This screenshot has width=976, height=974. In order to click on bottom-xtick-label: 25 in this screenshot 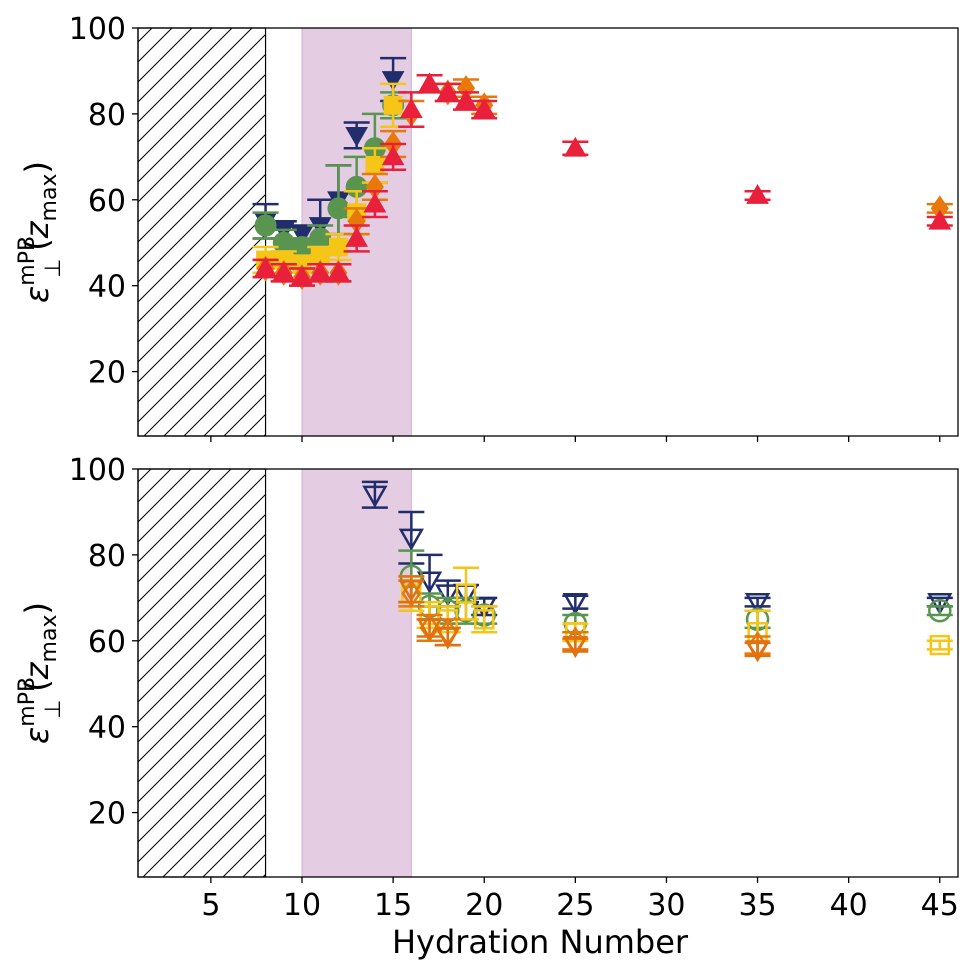, I will do `click(575, 905)`.